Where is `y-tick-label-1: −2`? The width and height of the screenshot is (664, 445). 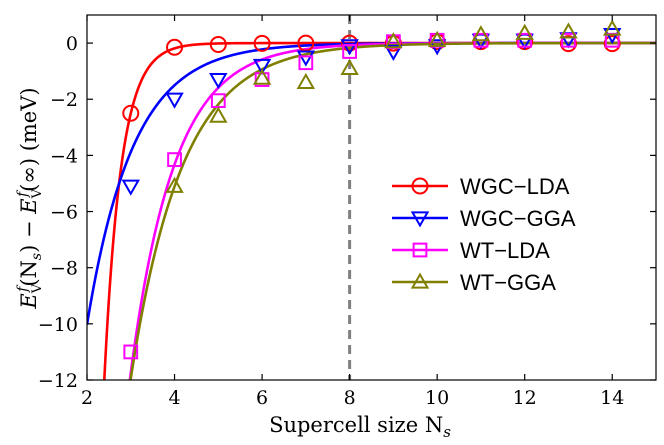
y-tick-label-1: −2 is located at coordinates (64, 100).